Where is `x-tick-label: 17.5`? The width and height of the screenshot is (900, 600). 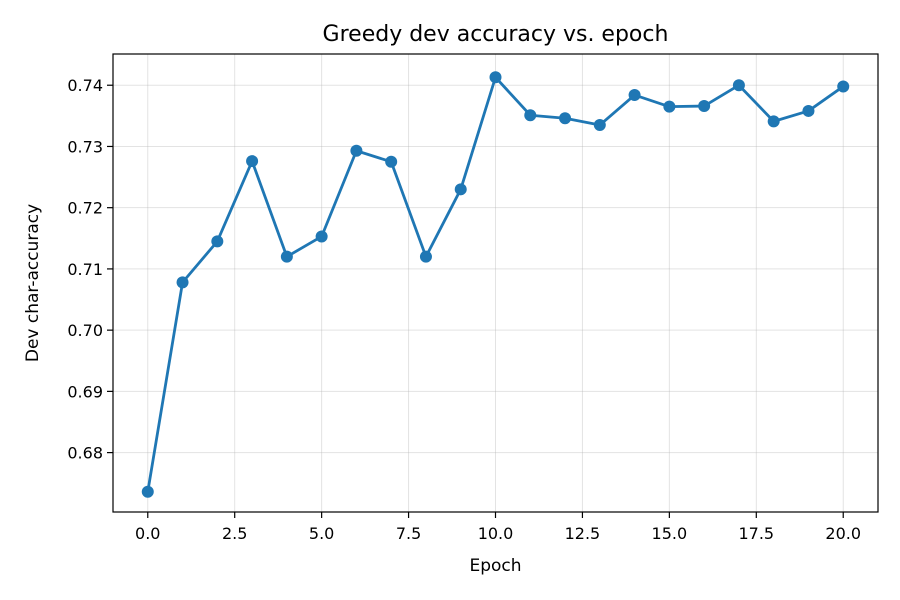 x-tick-label: 17.5 is located at coordinates (756, 533).